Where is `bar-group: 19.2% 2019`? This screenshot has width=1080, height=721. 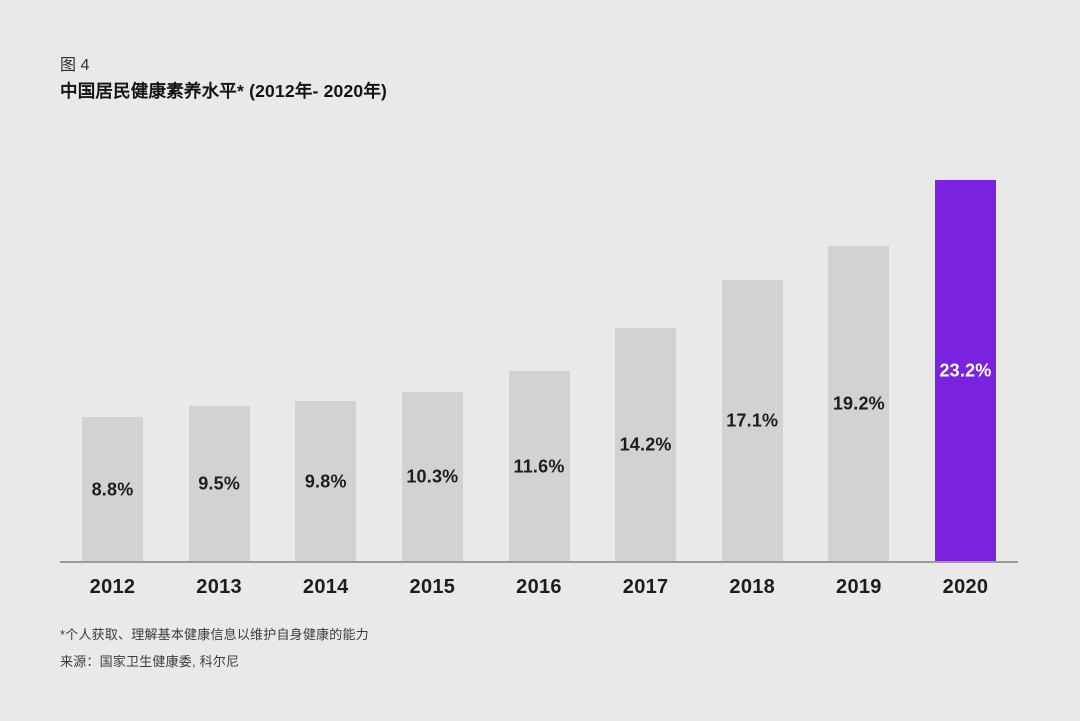 bar-group: 19.2% 2019 is located at coordinates (859, 422).